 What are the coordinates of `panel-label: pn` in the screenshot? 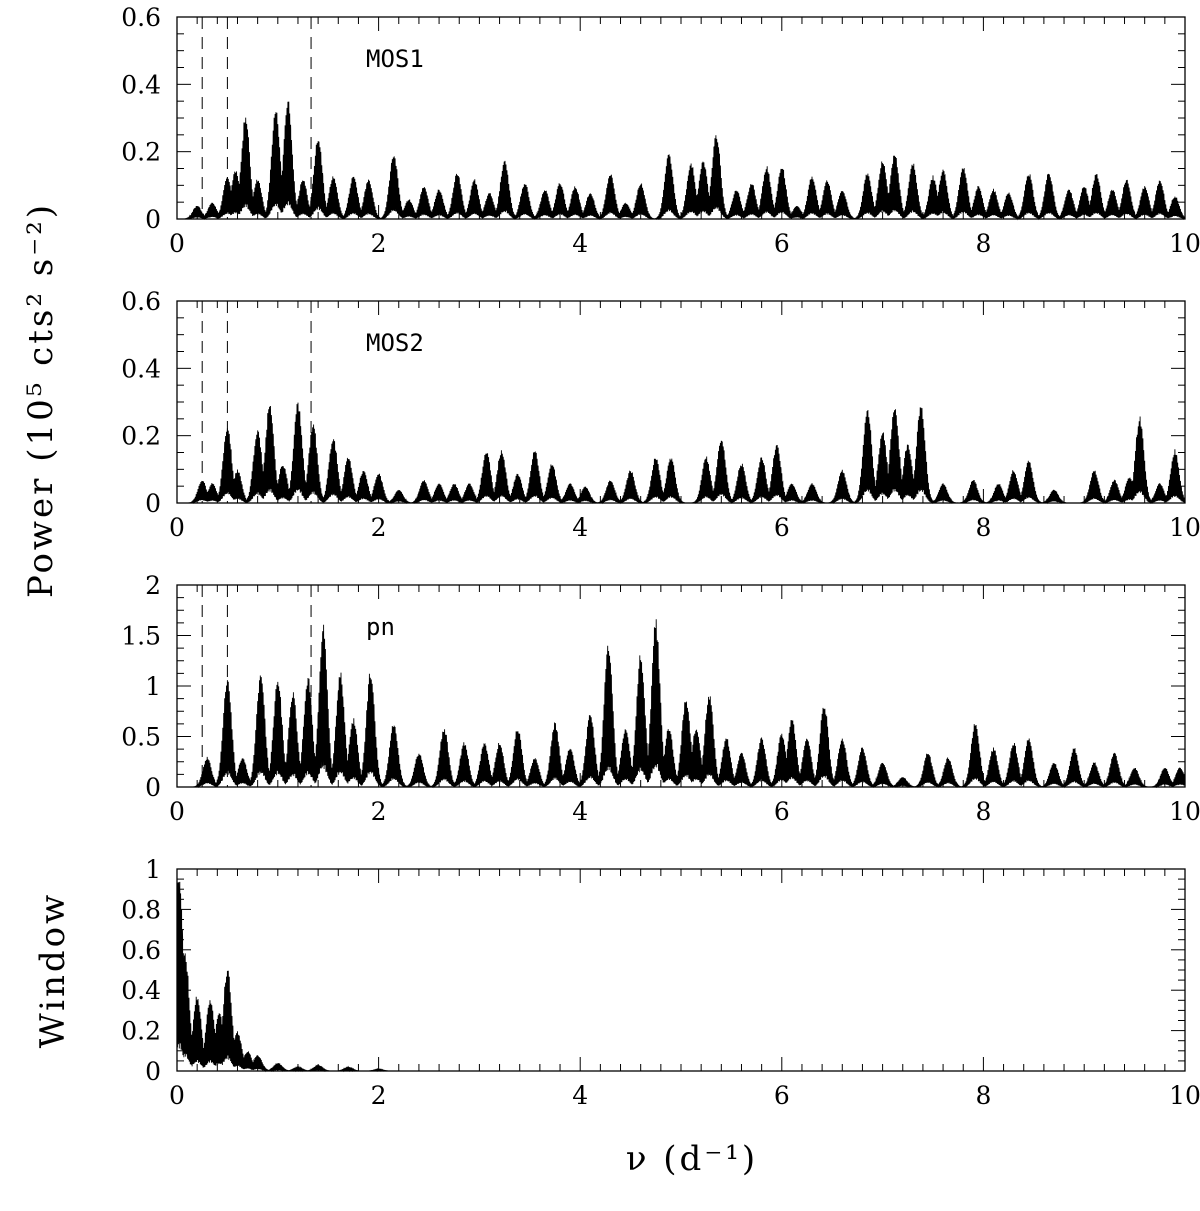 It's located at (380, 627).